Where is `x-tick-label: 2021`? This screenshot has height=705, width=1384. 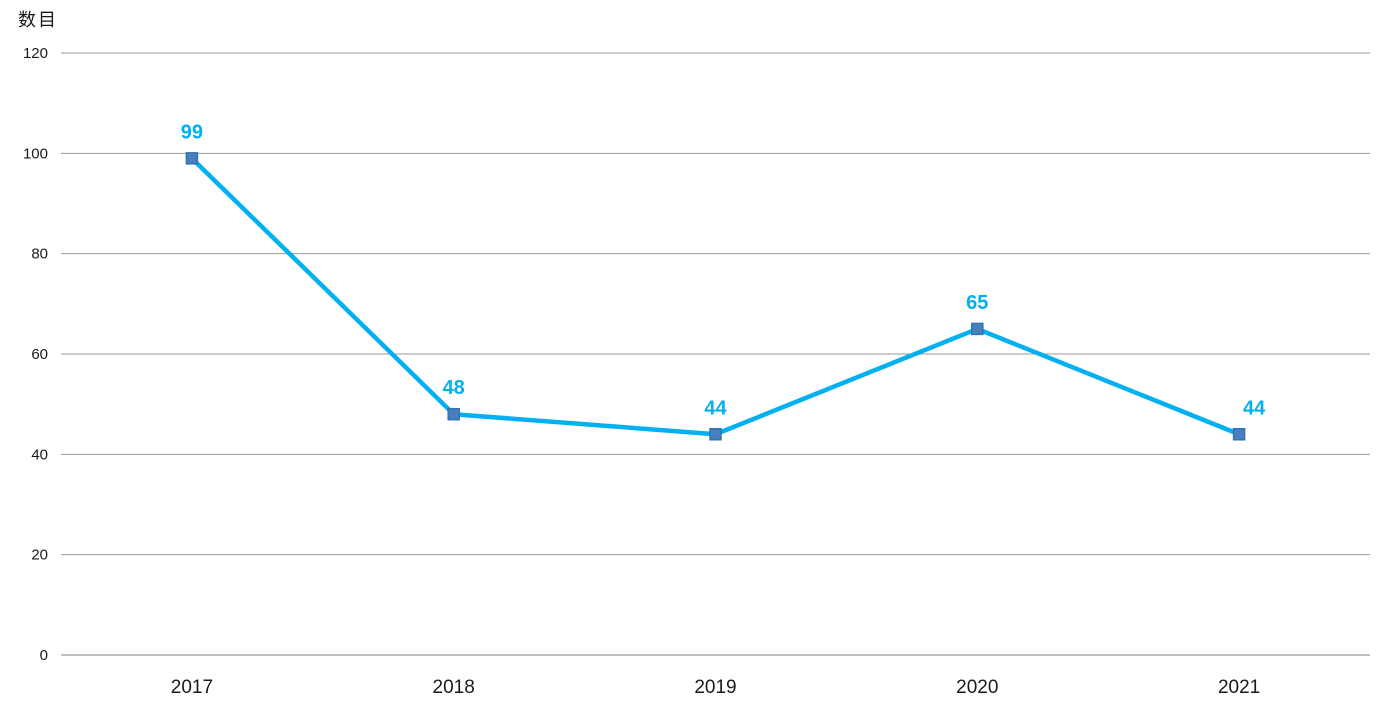 x-tick-label: 2021 is located at coordinates (1239, 687).